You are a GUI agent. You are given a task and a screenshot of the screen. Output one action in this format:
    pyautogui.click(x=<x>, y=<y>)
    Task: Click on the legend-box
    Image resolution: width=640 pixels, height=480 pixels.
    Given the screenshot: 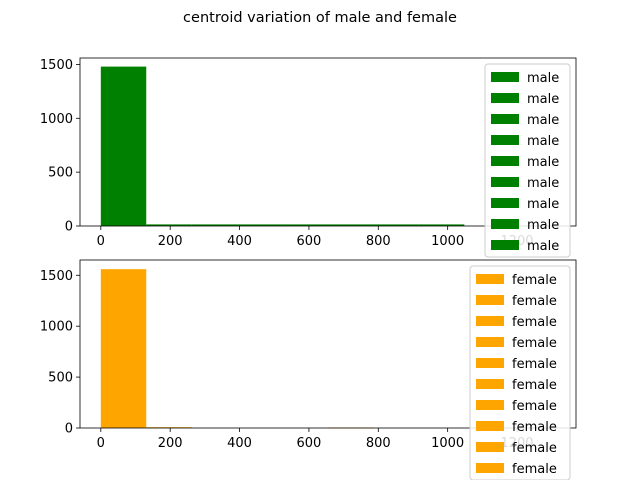 What is the action you would take?
    pyautogui.click(x=527, y=160)
    